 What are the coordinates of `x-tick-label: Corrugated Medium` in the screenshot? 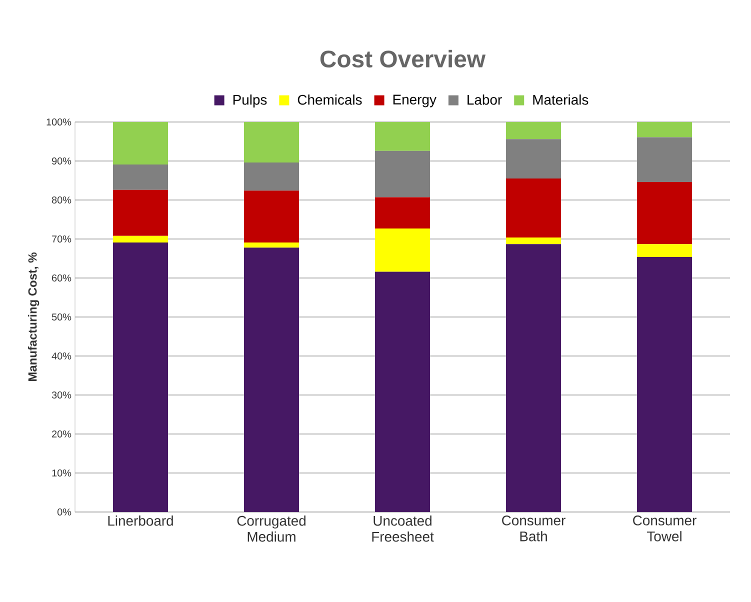 It's located at (271, 529).